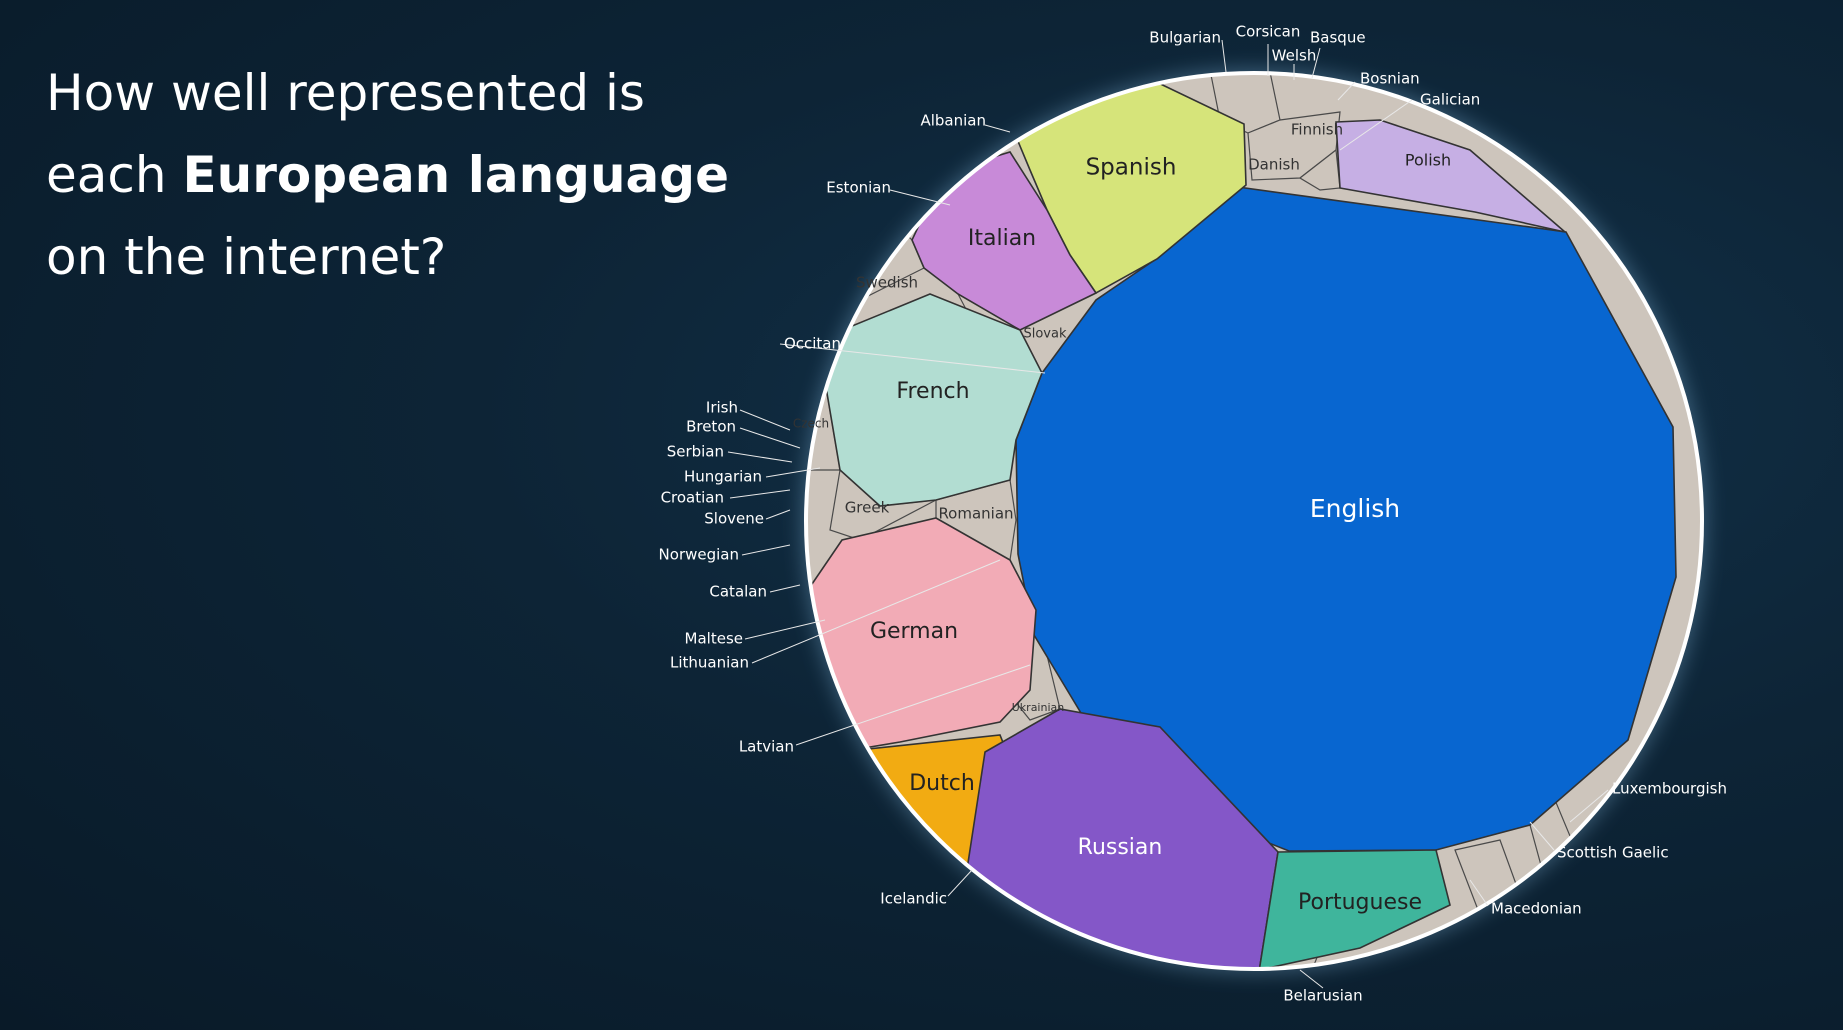 The image size is (1843, 1030). What do you see at coordinates (695, 452) in the screenshot?
I see `outside-label-serbian: Serbian` at bounding box center [695, 452].